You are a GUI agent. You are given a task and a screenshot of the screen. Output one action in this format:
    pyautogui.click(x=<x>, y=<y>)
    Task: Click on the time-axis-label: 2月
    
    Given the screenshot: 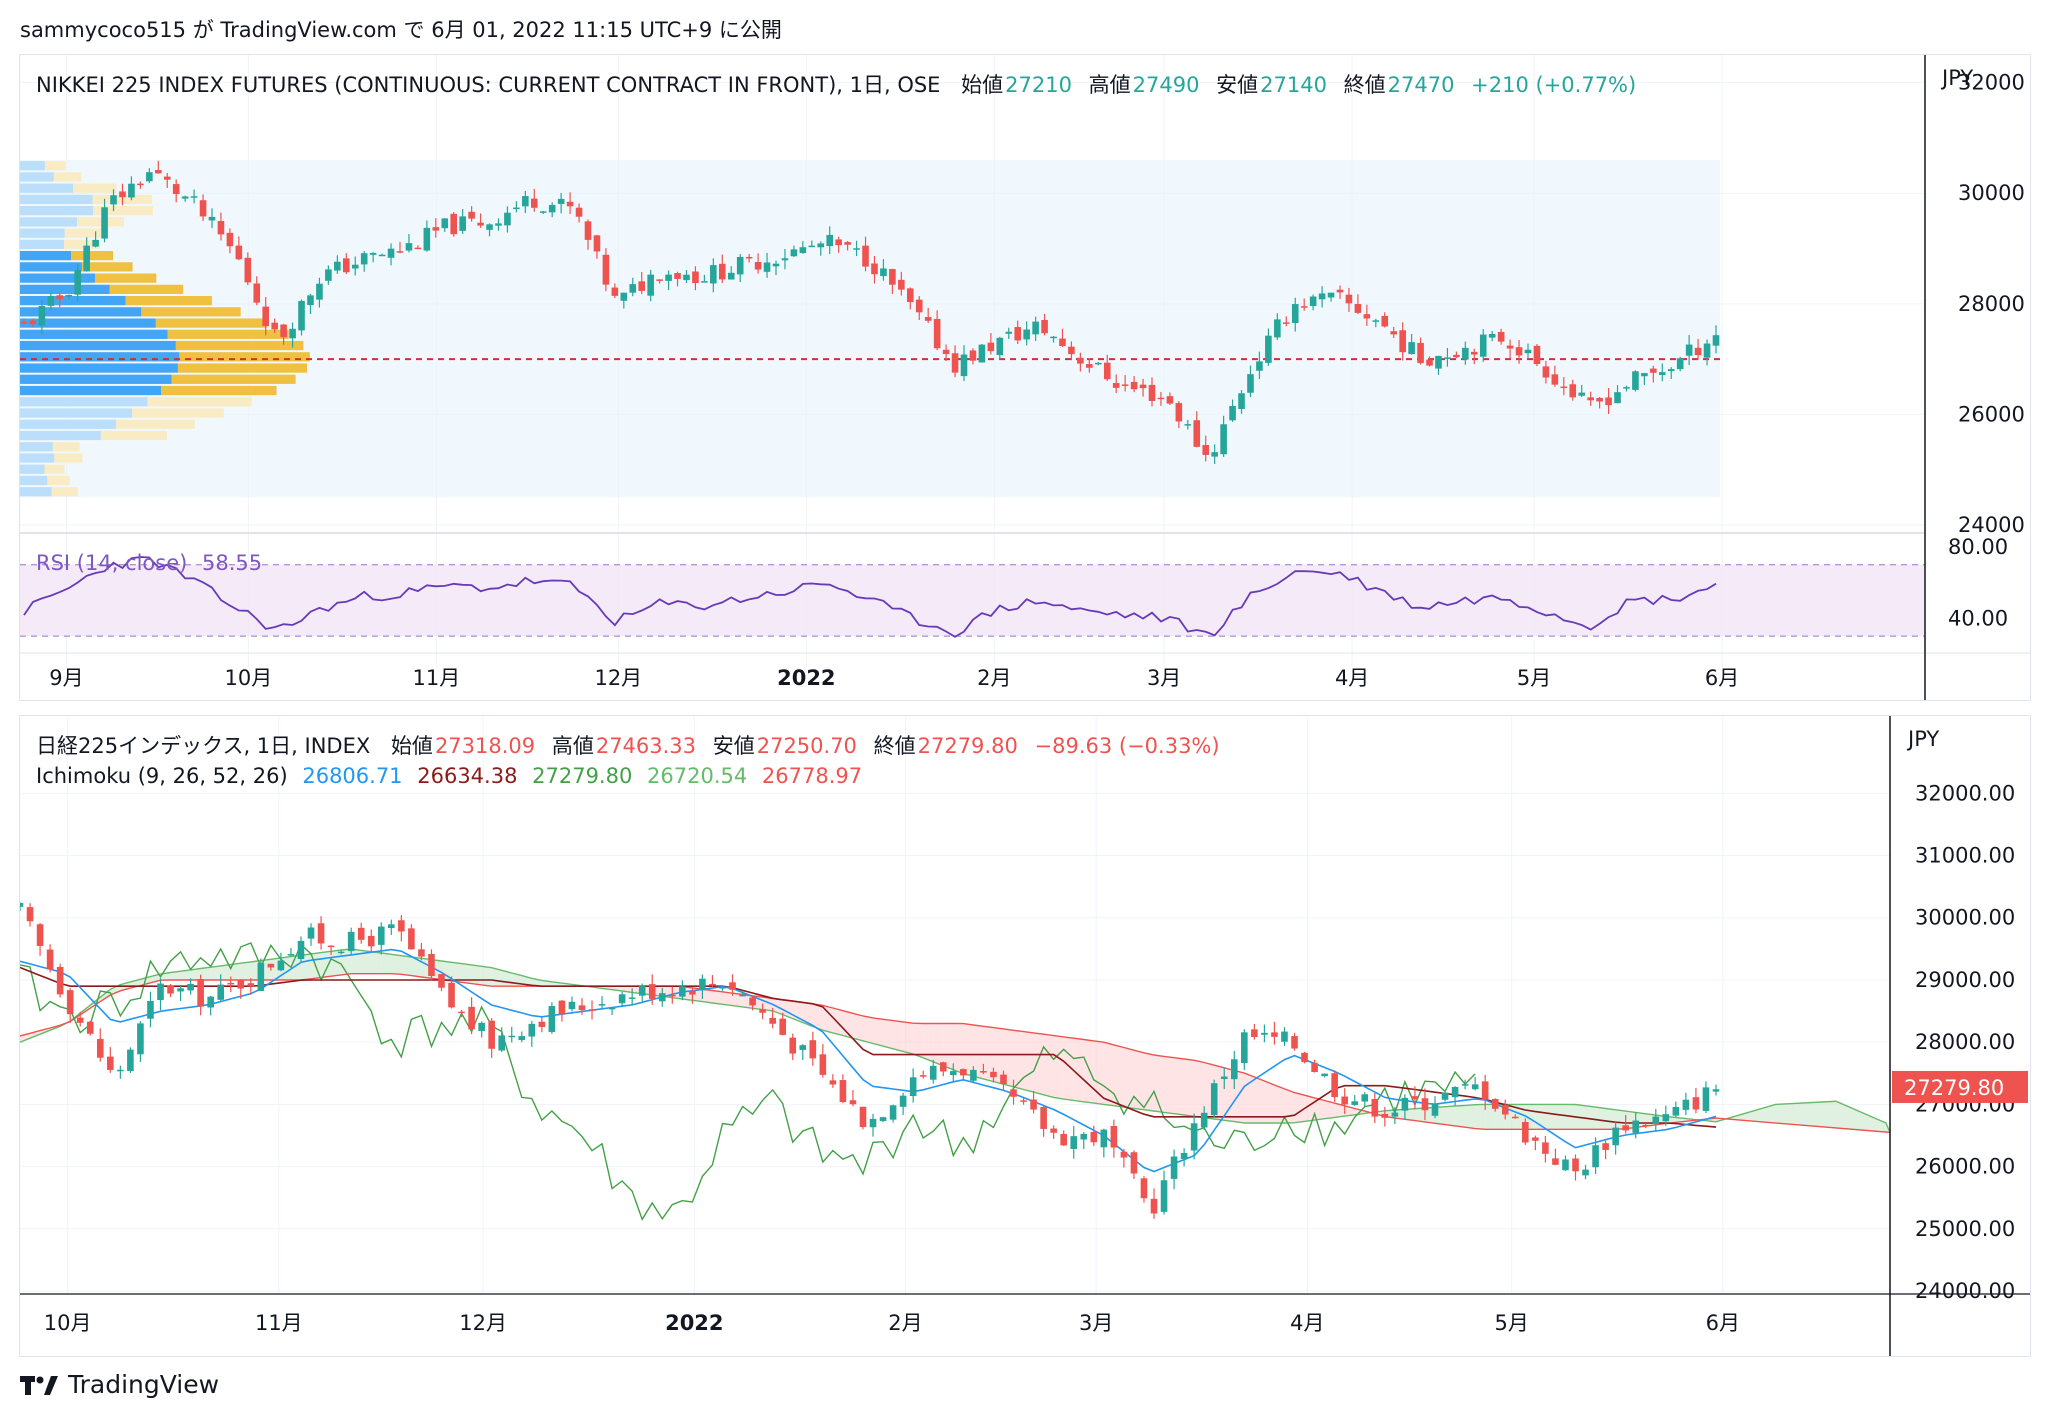 What is the action you would take?
    pyautogui.click(x=994, y=678)
    